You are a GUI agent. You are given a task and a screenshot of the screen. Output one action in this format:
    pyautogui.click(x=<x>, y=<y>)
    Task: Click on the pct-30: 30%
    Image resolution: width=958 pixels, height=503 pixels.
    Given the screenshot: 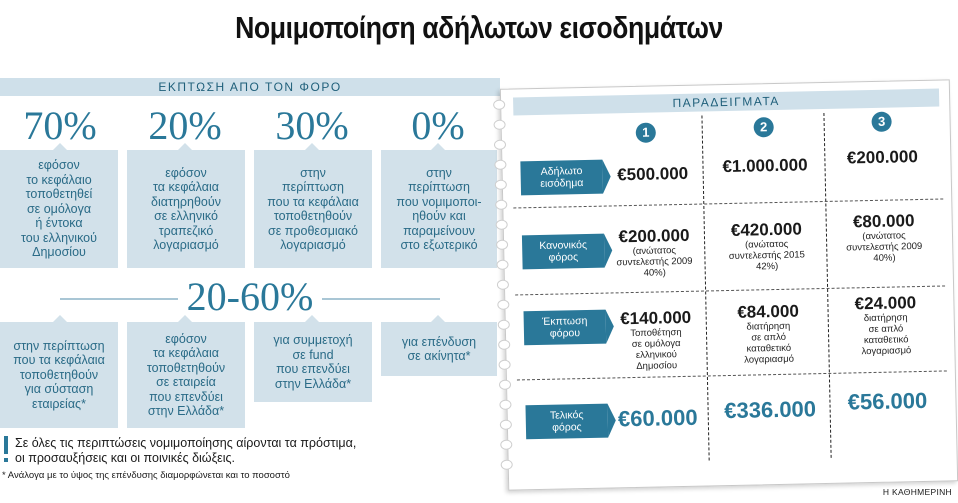 What is the action you would take?
    pyautogui.click(x=312, y=125)
    